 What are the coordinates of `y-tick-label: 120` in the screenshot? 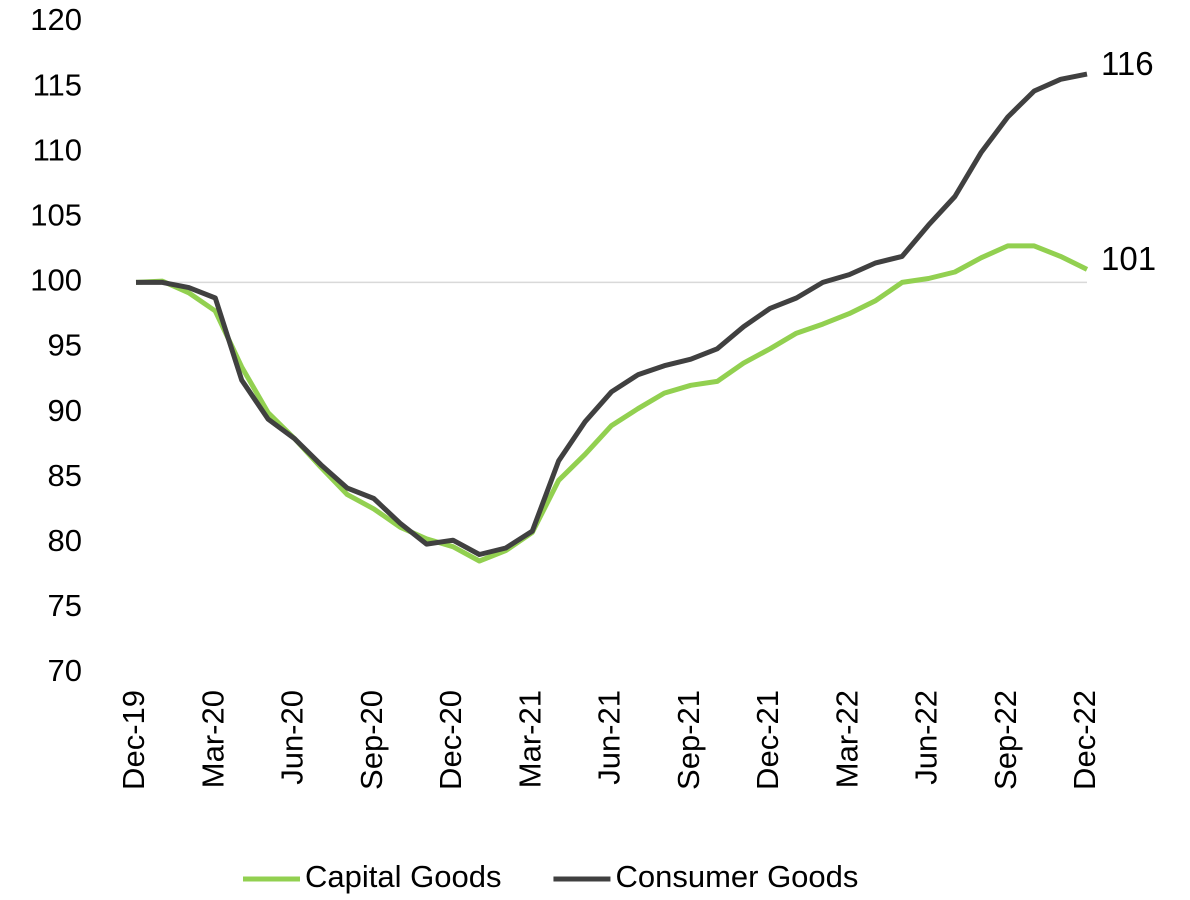 It's located at (56, 19).